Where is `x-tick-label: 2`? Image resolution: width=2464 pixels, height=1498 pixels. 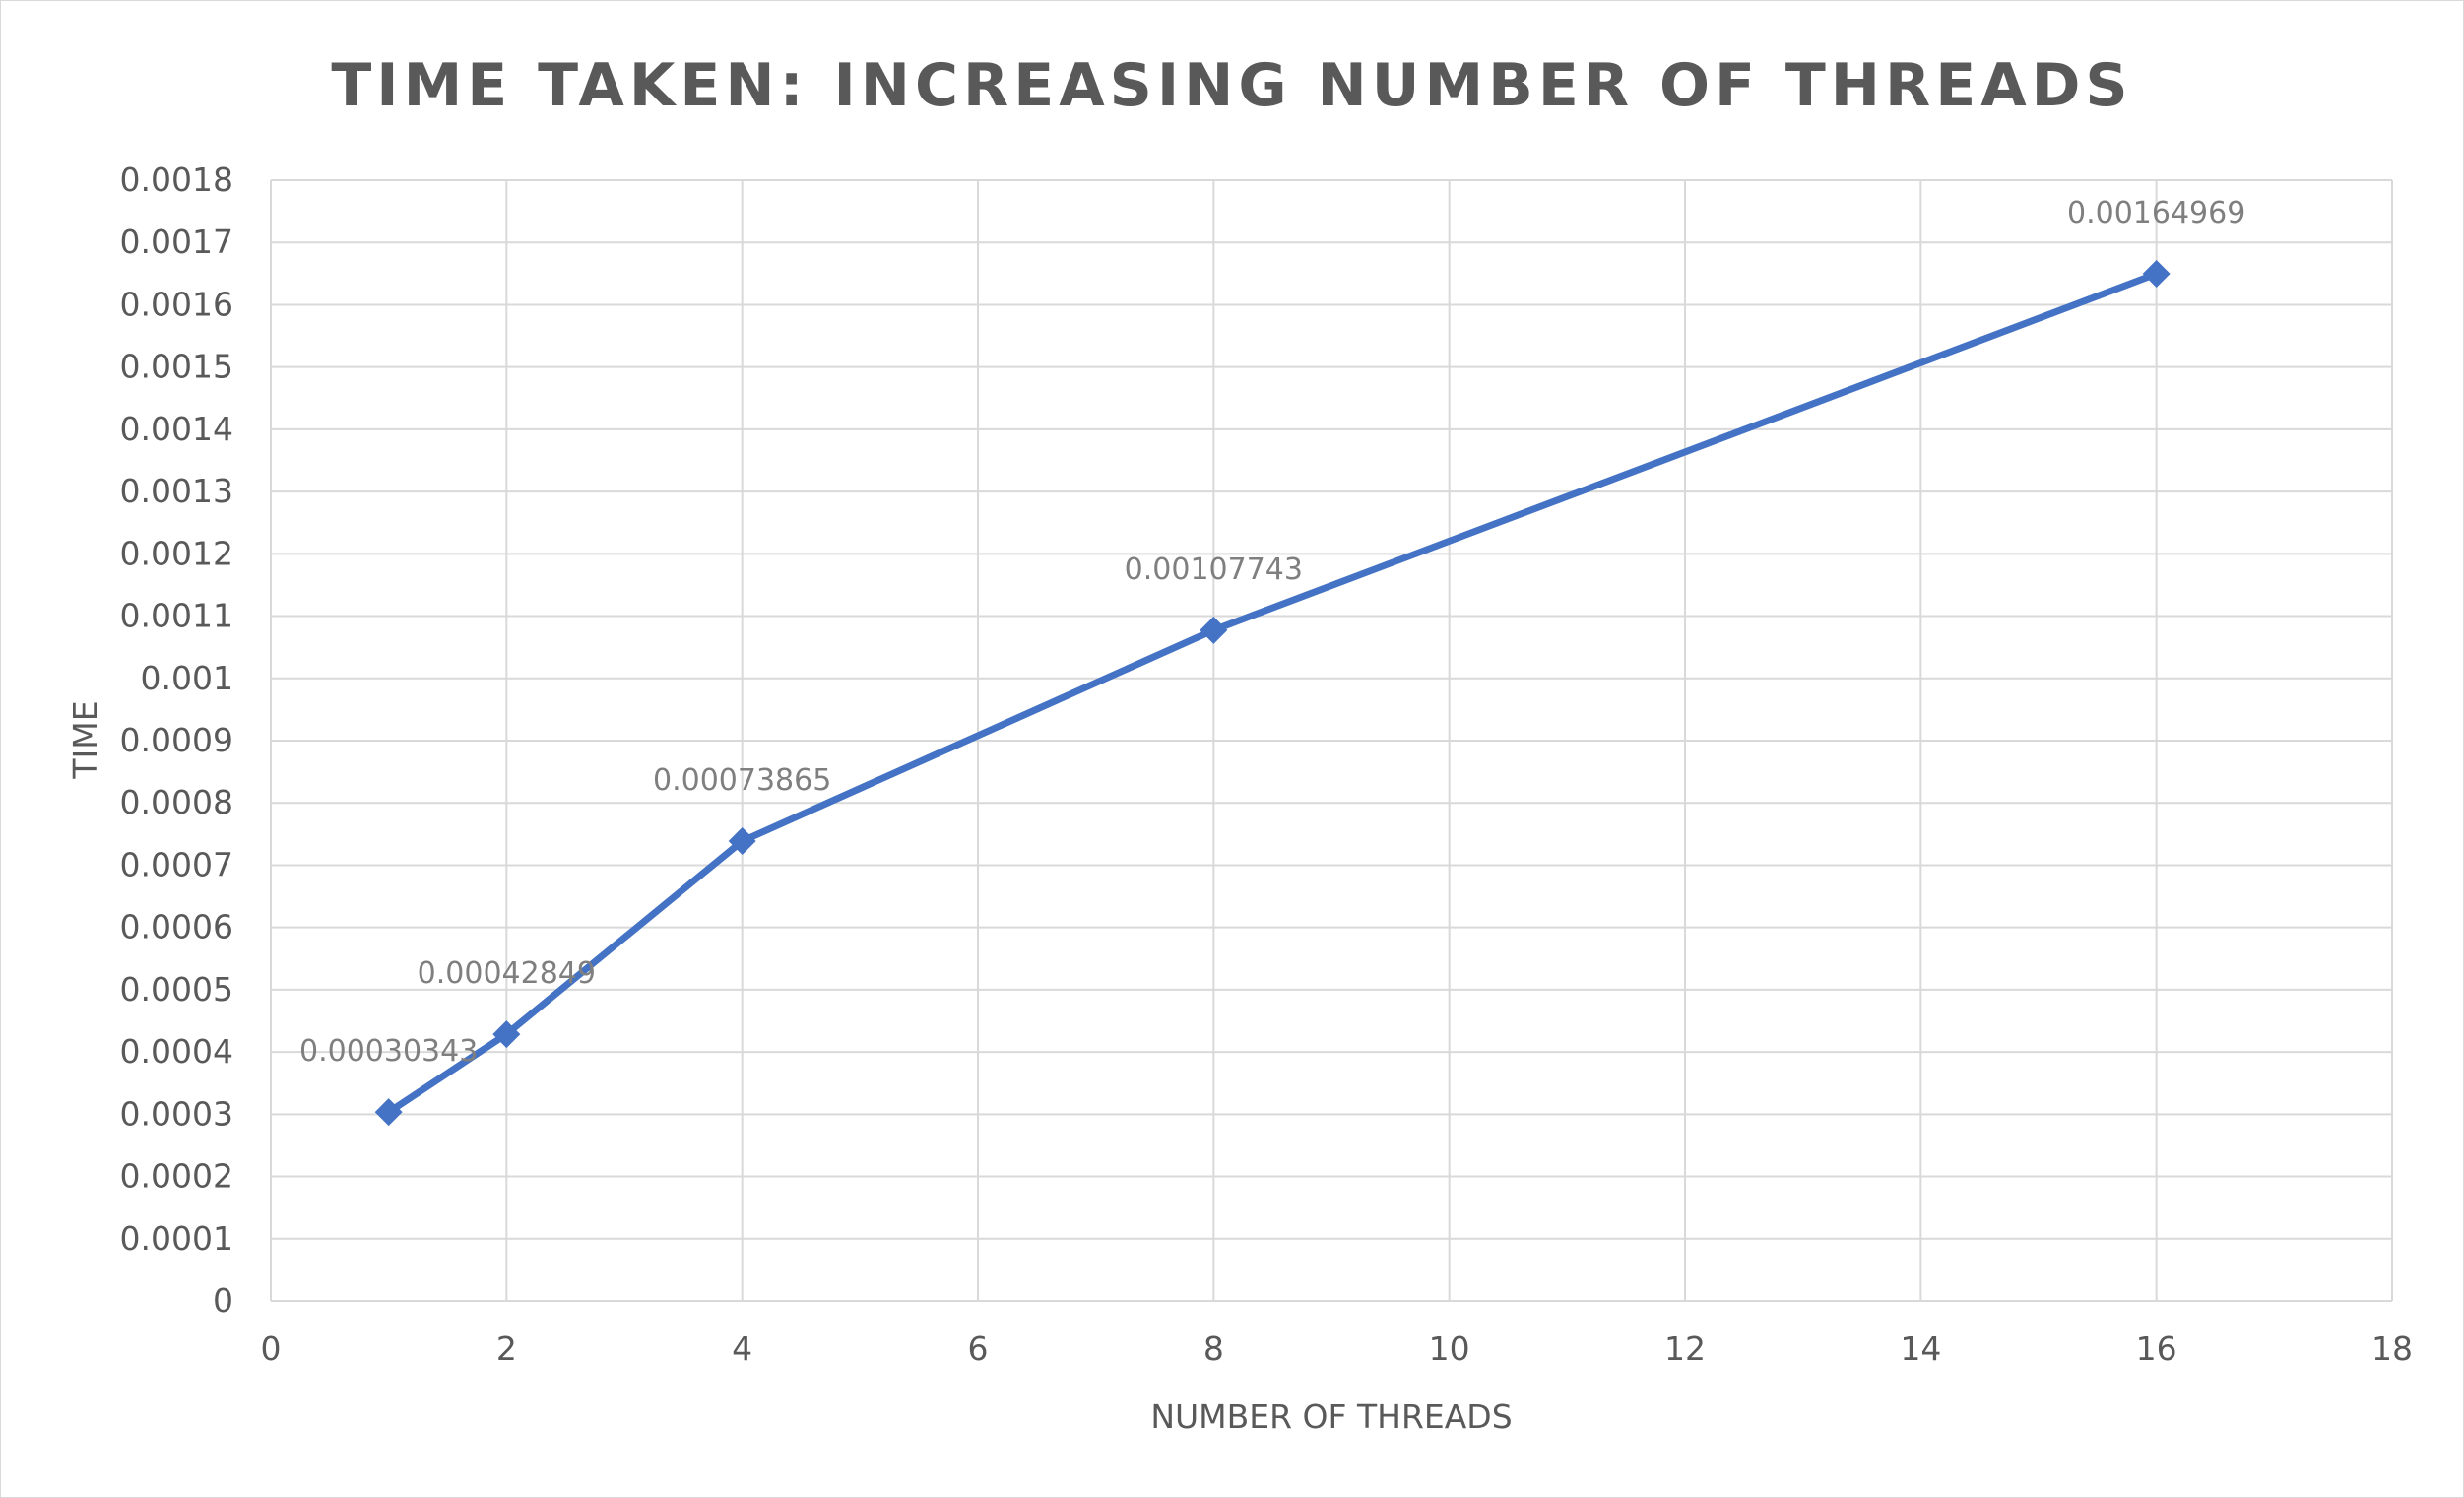
x-tick-label: 2 is located at coordinates (506, 1349).